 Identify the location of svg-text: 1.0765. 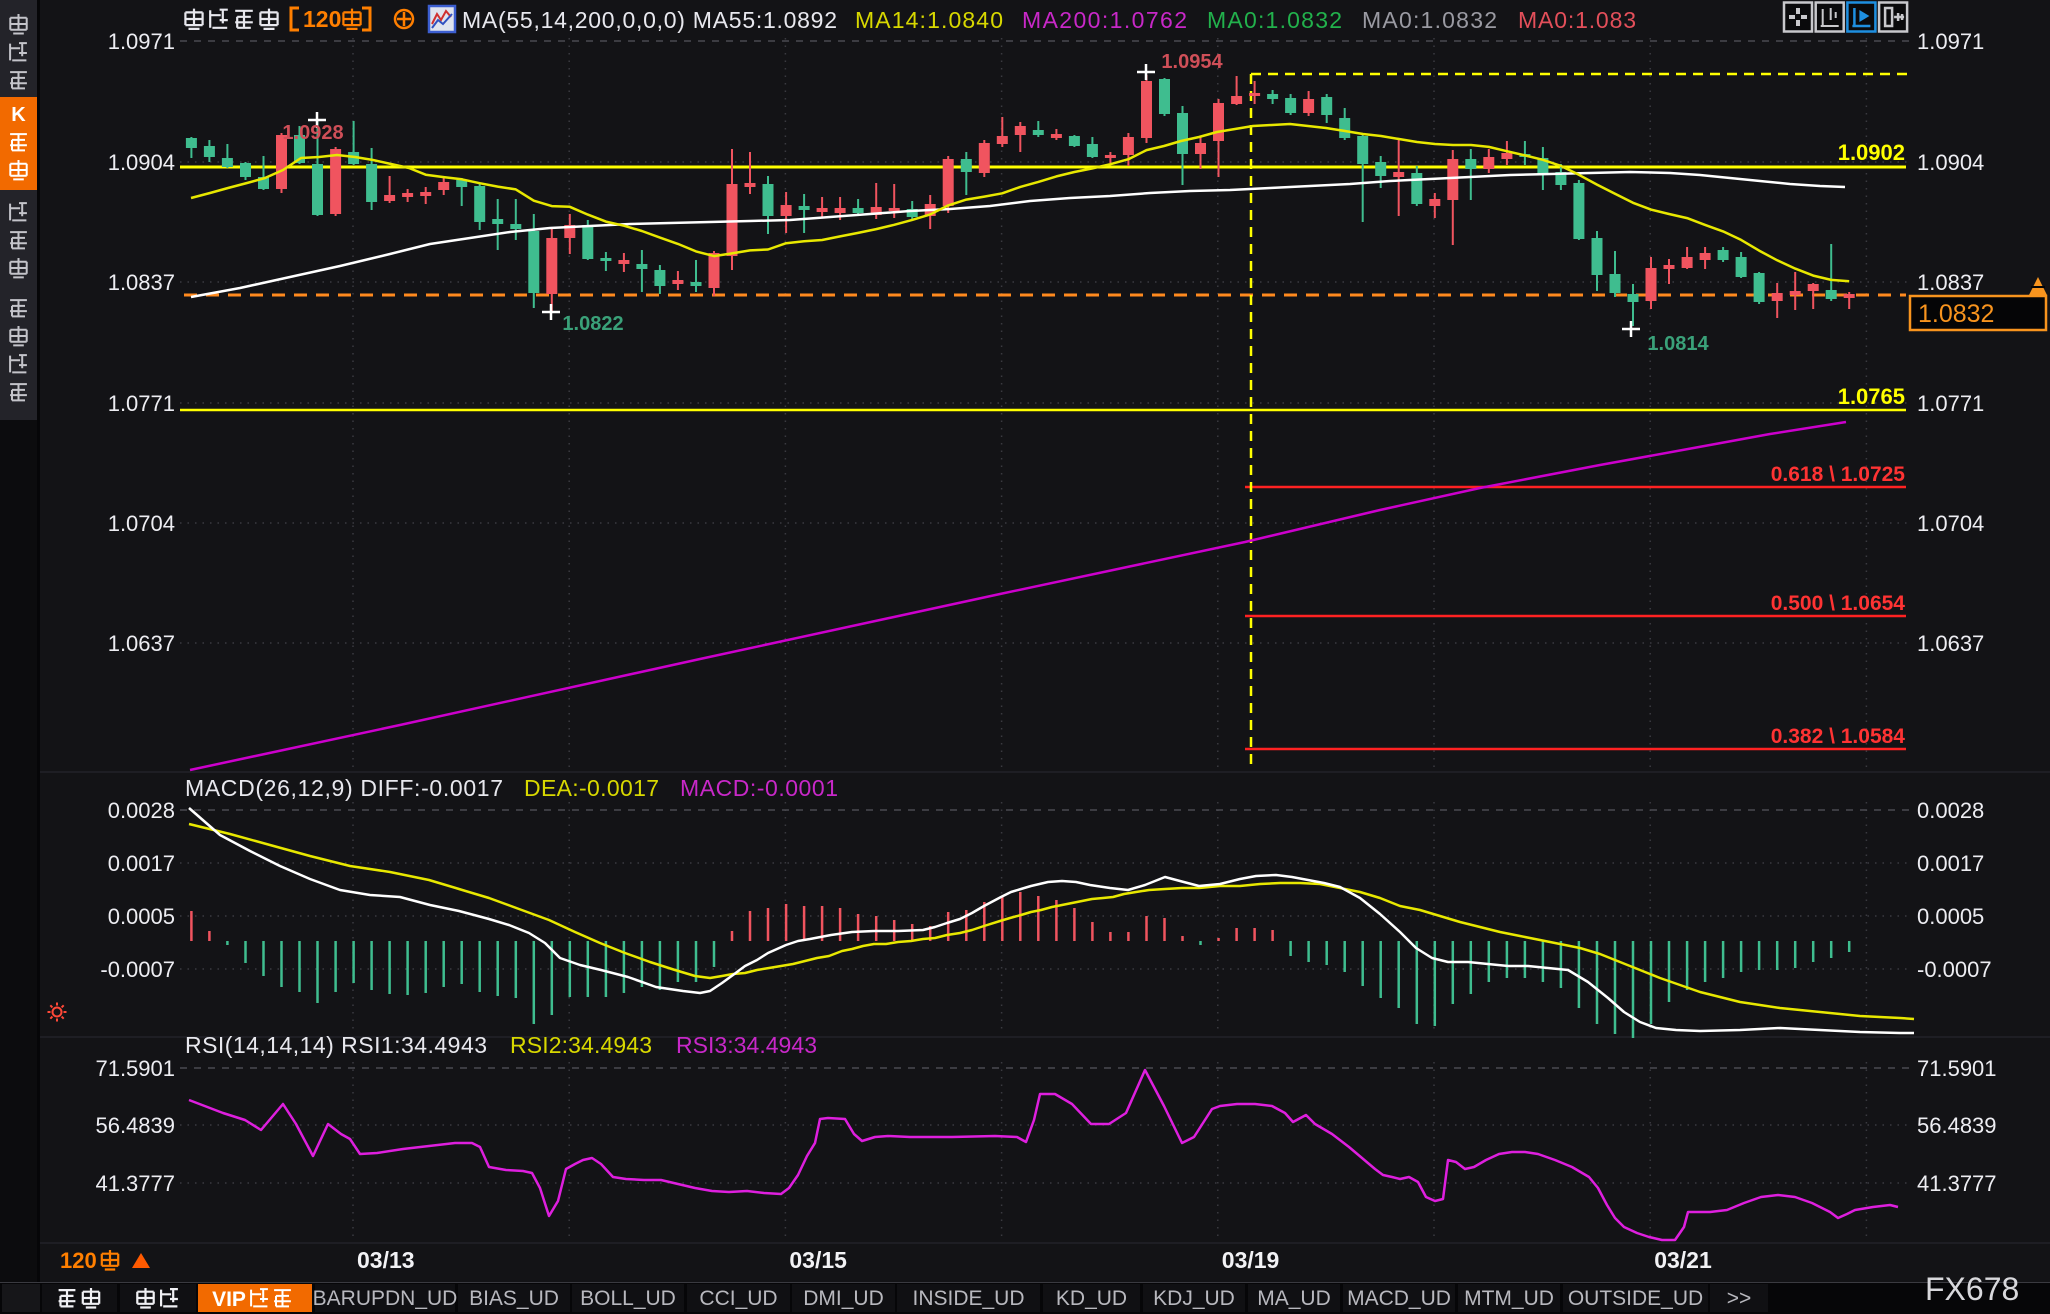
(1871, 396).